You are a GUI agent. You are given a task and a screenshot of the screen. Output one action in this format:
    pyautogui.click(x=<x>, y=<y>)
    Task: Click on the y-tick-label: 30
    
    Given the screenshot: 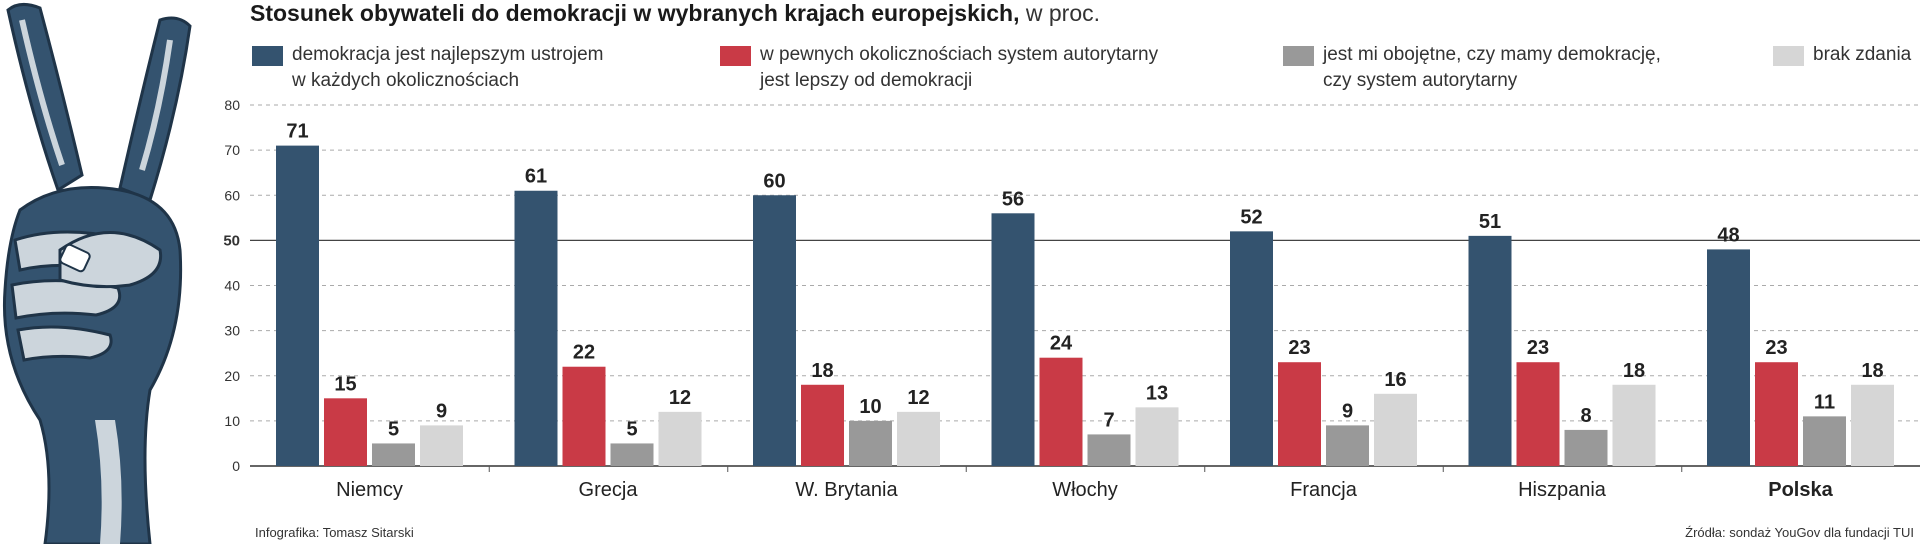 What is the action you would take?
    pyautogui.click(x=232, y=331)
    